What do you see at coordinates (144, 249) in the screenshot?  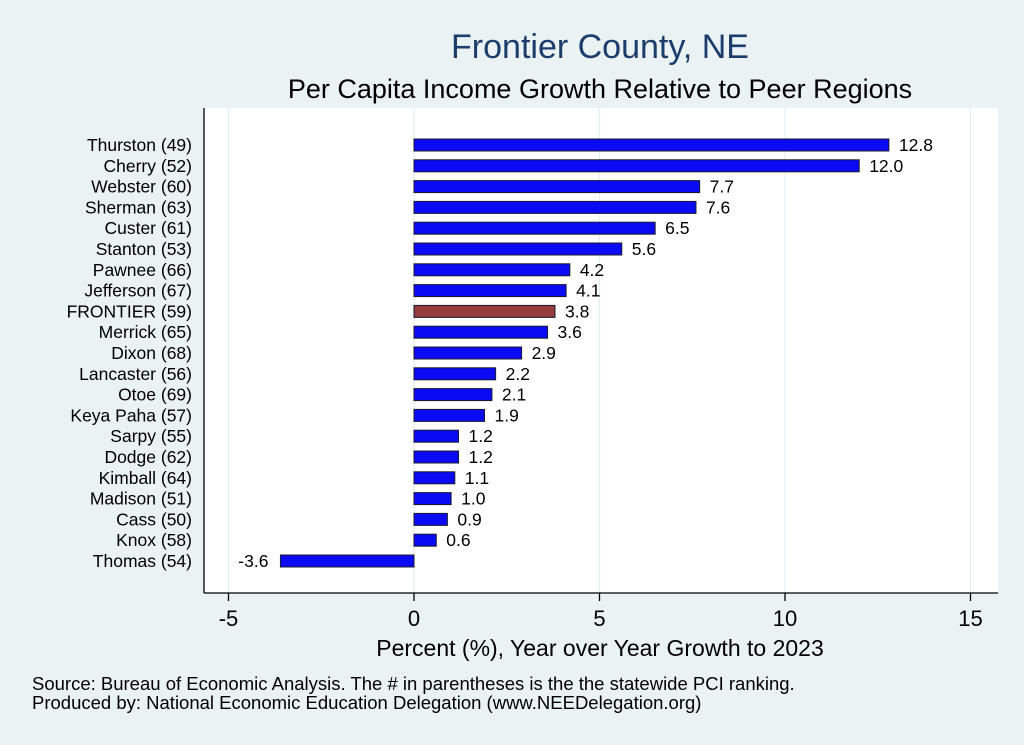 I see `category-label: Stanton (53)` at bounding box center [144, 249].